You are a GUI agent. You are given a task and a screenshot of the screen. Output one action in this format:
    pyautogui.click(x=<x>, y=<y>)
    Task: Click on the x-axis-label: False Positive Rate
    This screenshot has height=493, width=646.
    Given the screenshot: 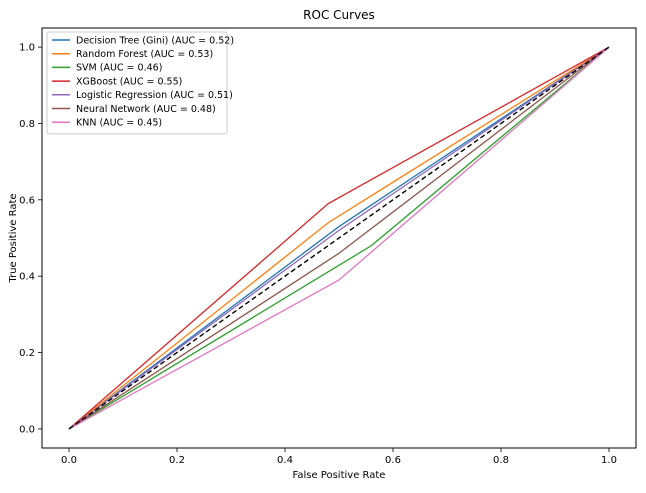 What is the action you would take?
    pyautogui.click(x=339, y=475)
    